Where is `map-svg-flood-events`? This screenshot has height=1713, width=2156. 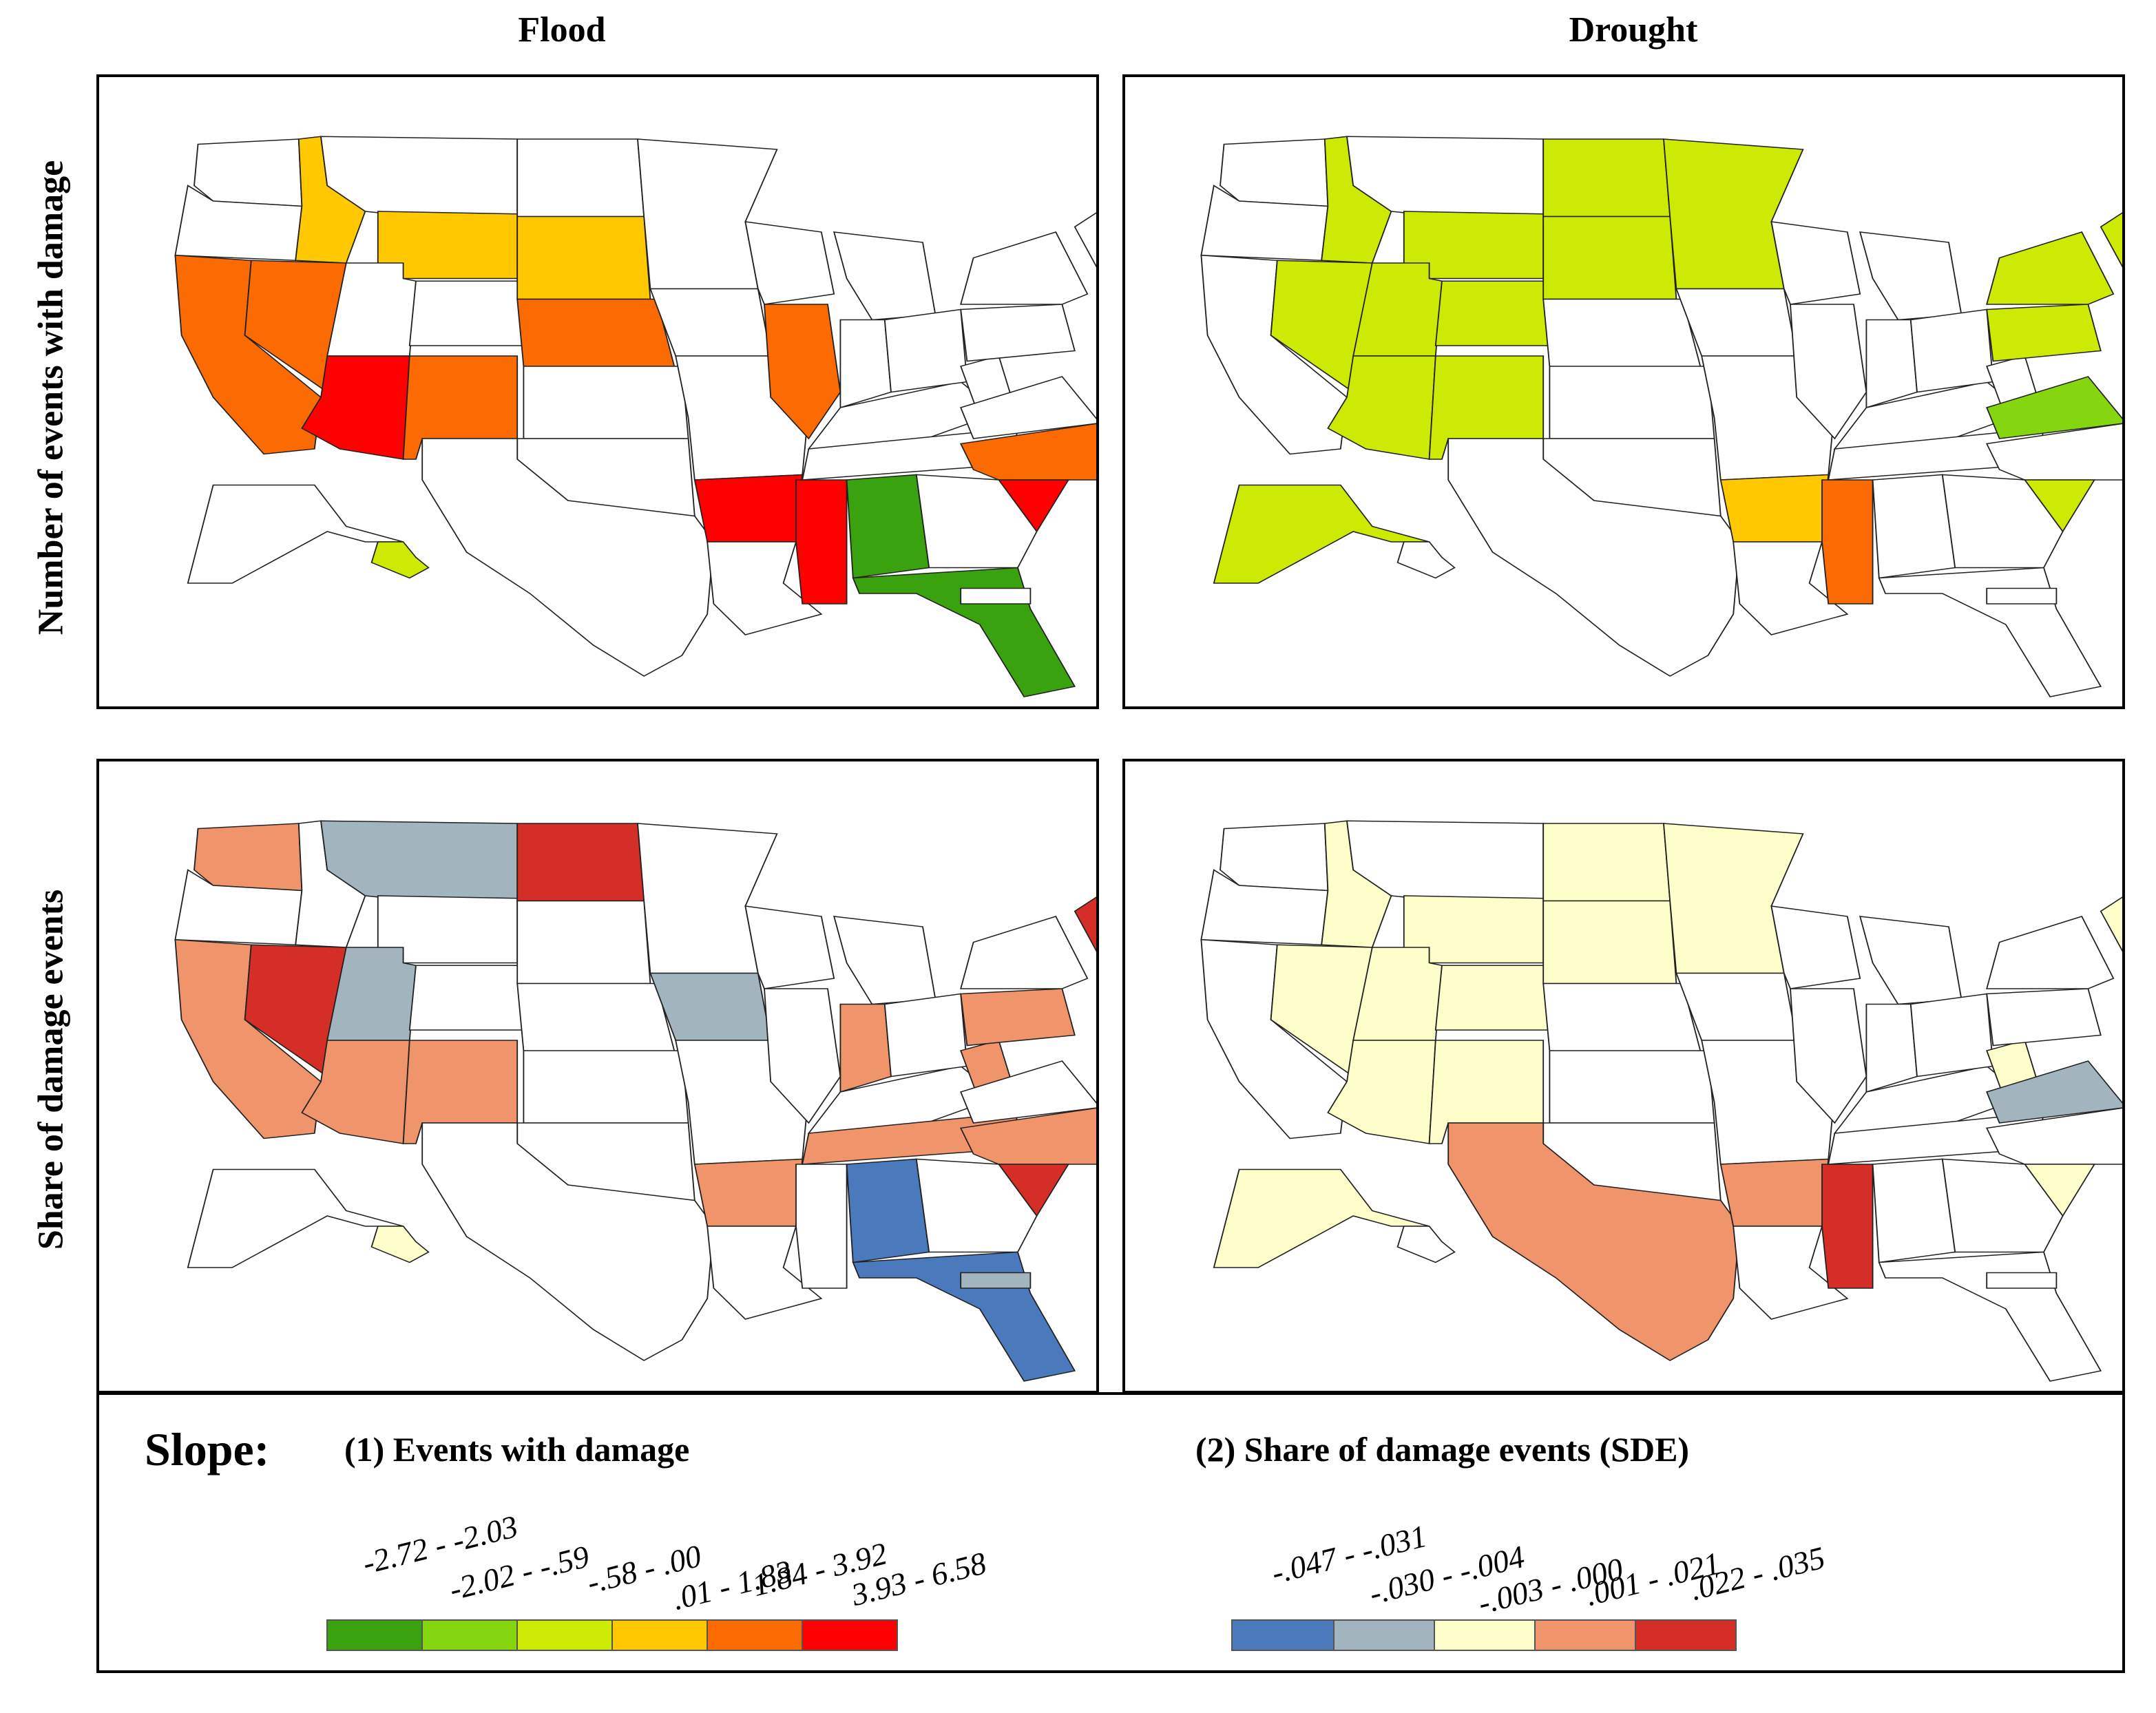 map-svg-flood-events is located at coordinates (635, 416).